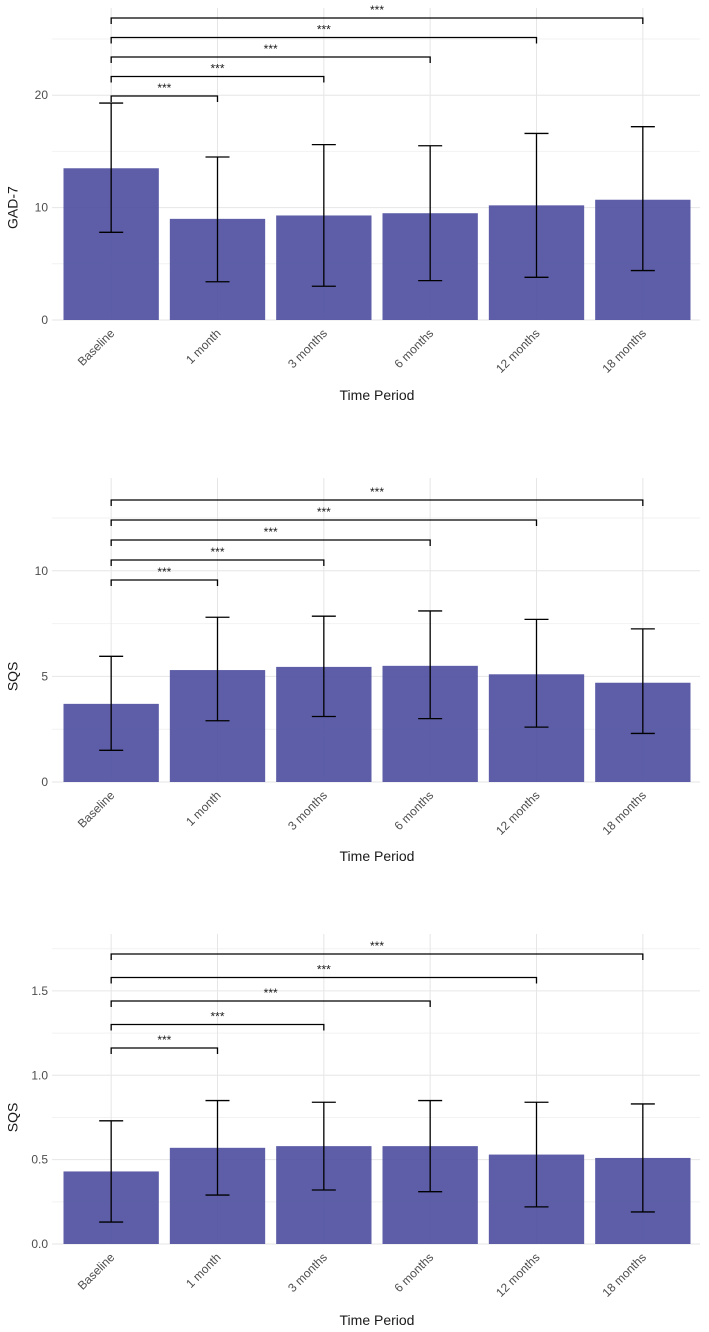 This screenshot has height=1332, width=709. Describe the element at coordinates (413, 348) in the screenshot. I see `chart-1-x-tick-label: 6 months` at that location.